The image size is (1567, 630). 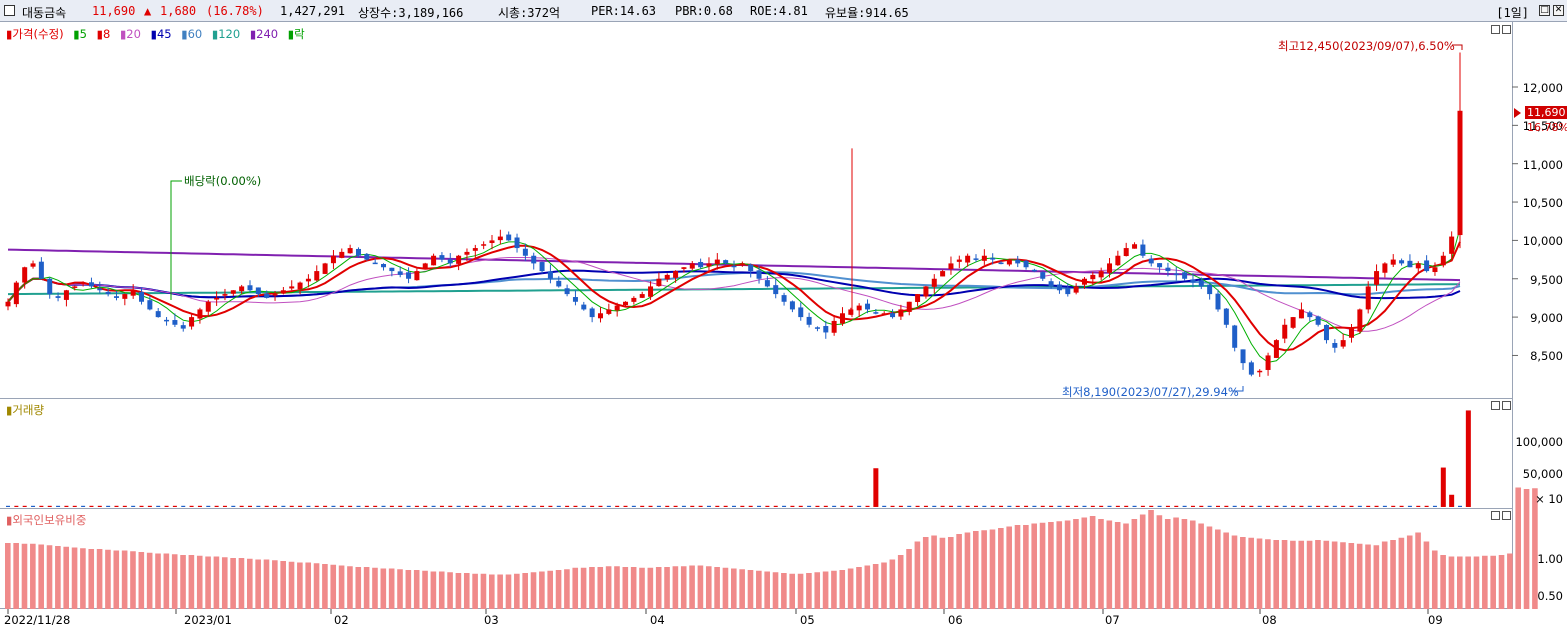 I want to click on period-selector: [1일], so click(x=1512, y=13).